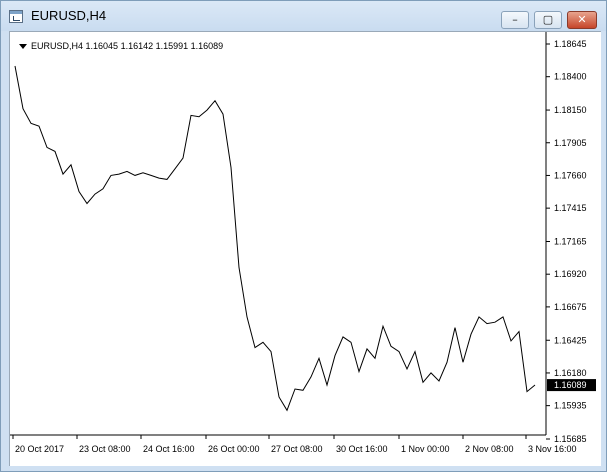 The width and height of the screenshot is (607, 472). Describe the element at coordinates (570, 208) in the screenshot. I see `price-tick-label: 1.17415` at that location.